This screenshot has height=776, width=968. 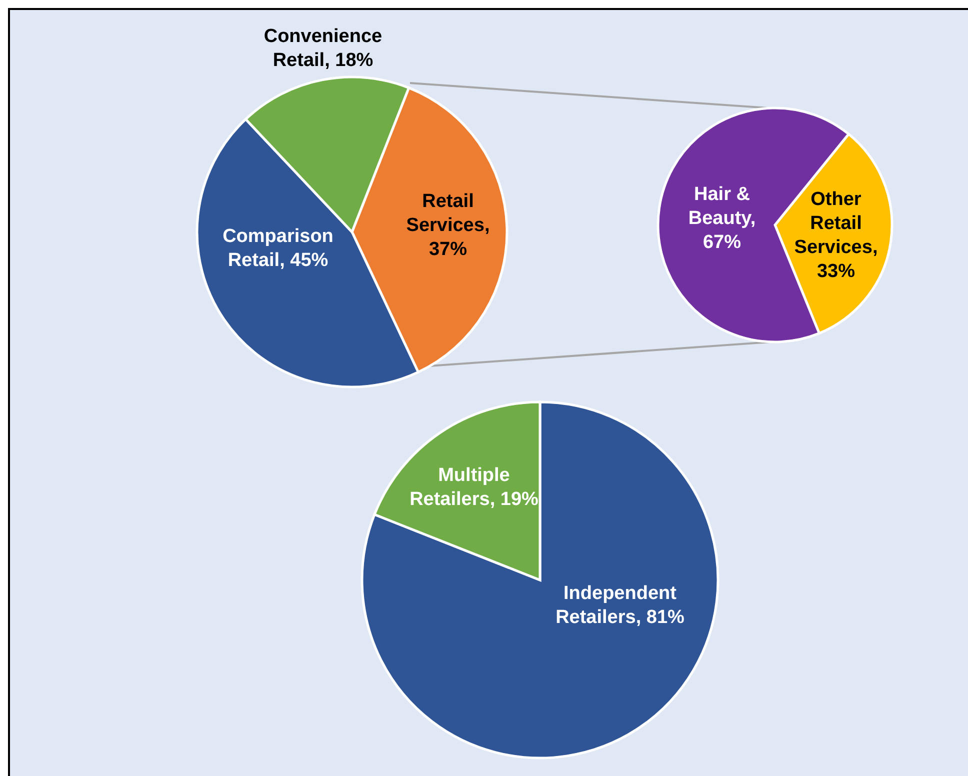 What do you see at coordinates (278, 248) in the screenshot?
I see `slice-label: Comparison Retail, 45%` at bounding box center [278, 248].